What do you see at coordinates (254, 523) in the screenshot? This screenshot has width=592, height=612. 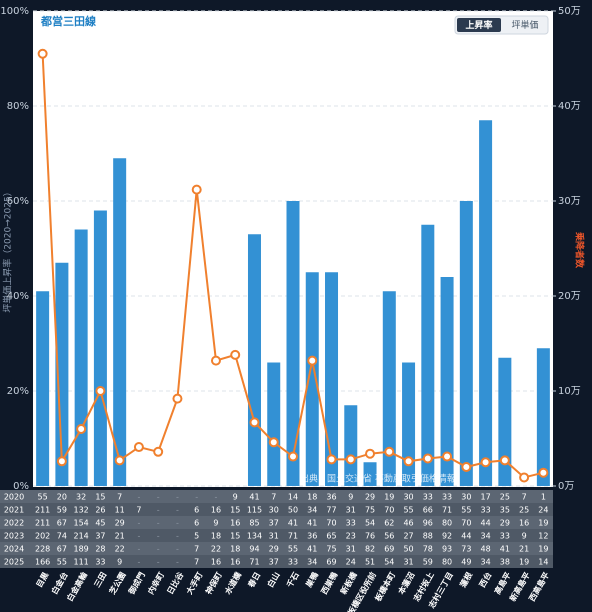 I see `table-cell: 85` at bounding box center [254, 523].